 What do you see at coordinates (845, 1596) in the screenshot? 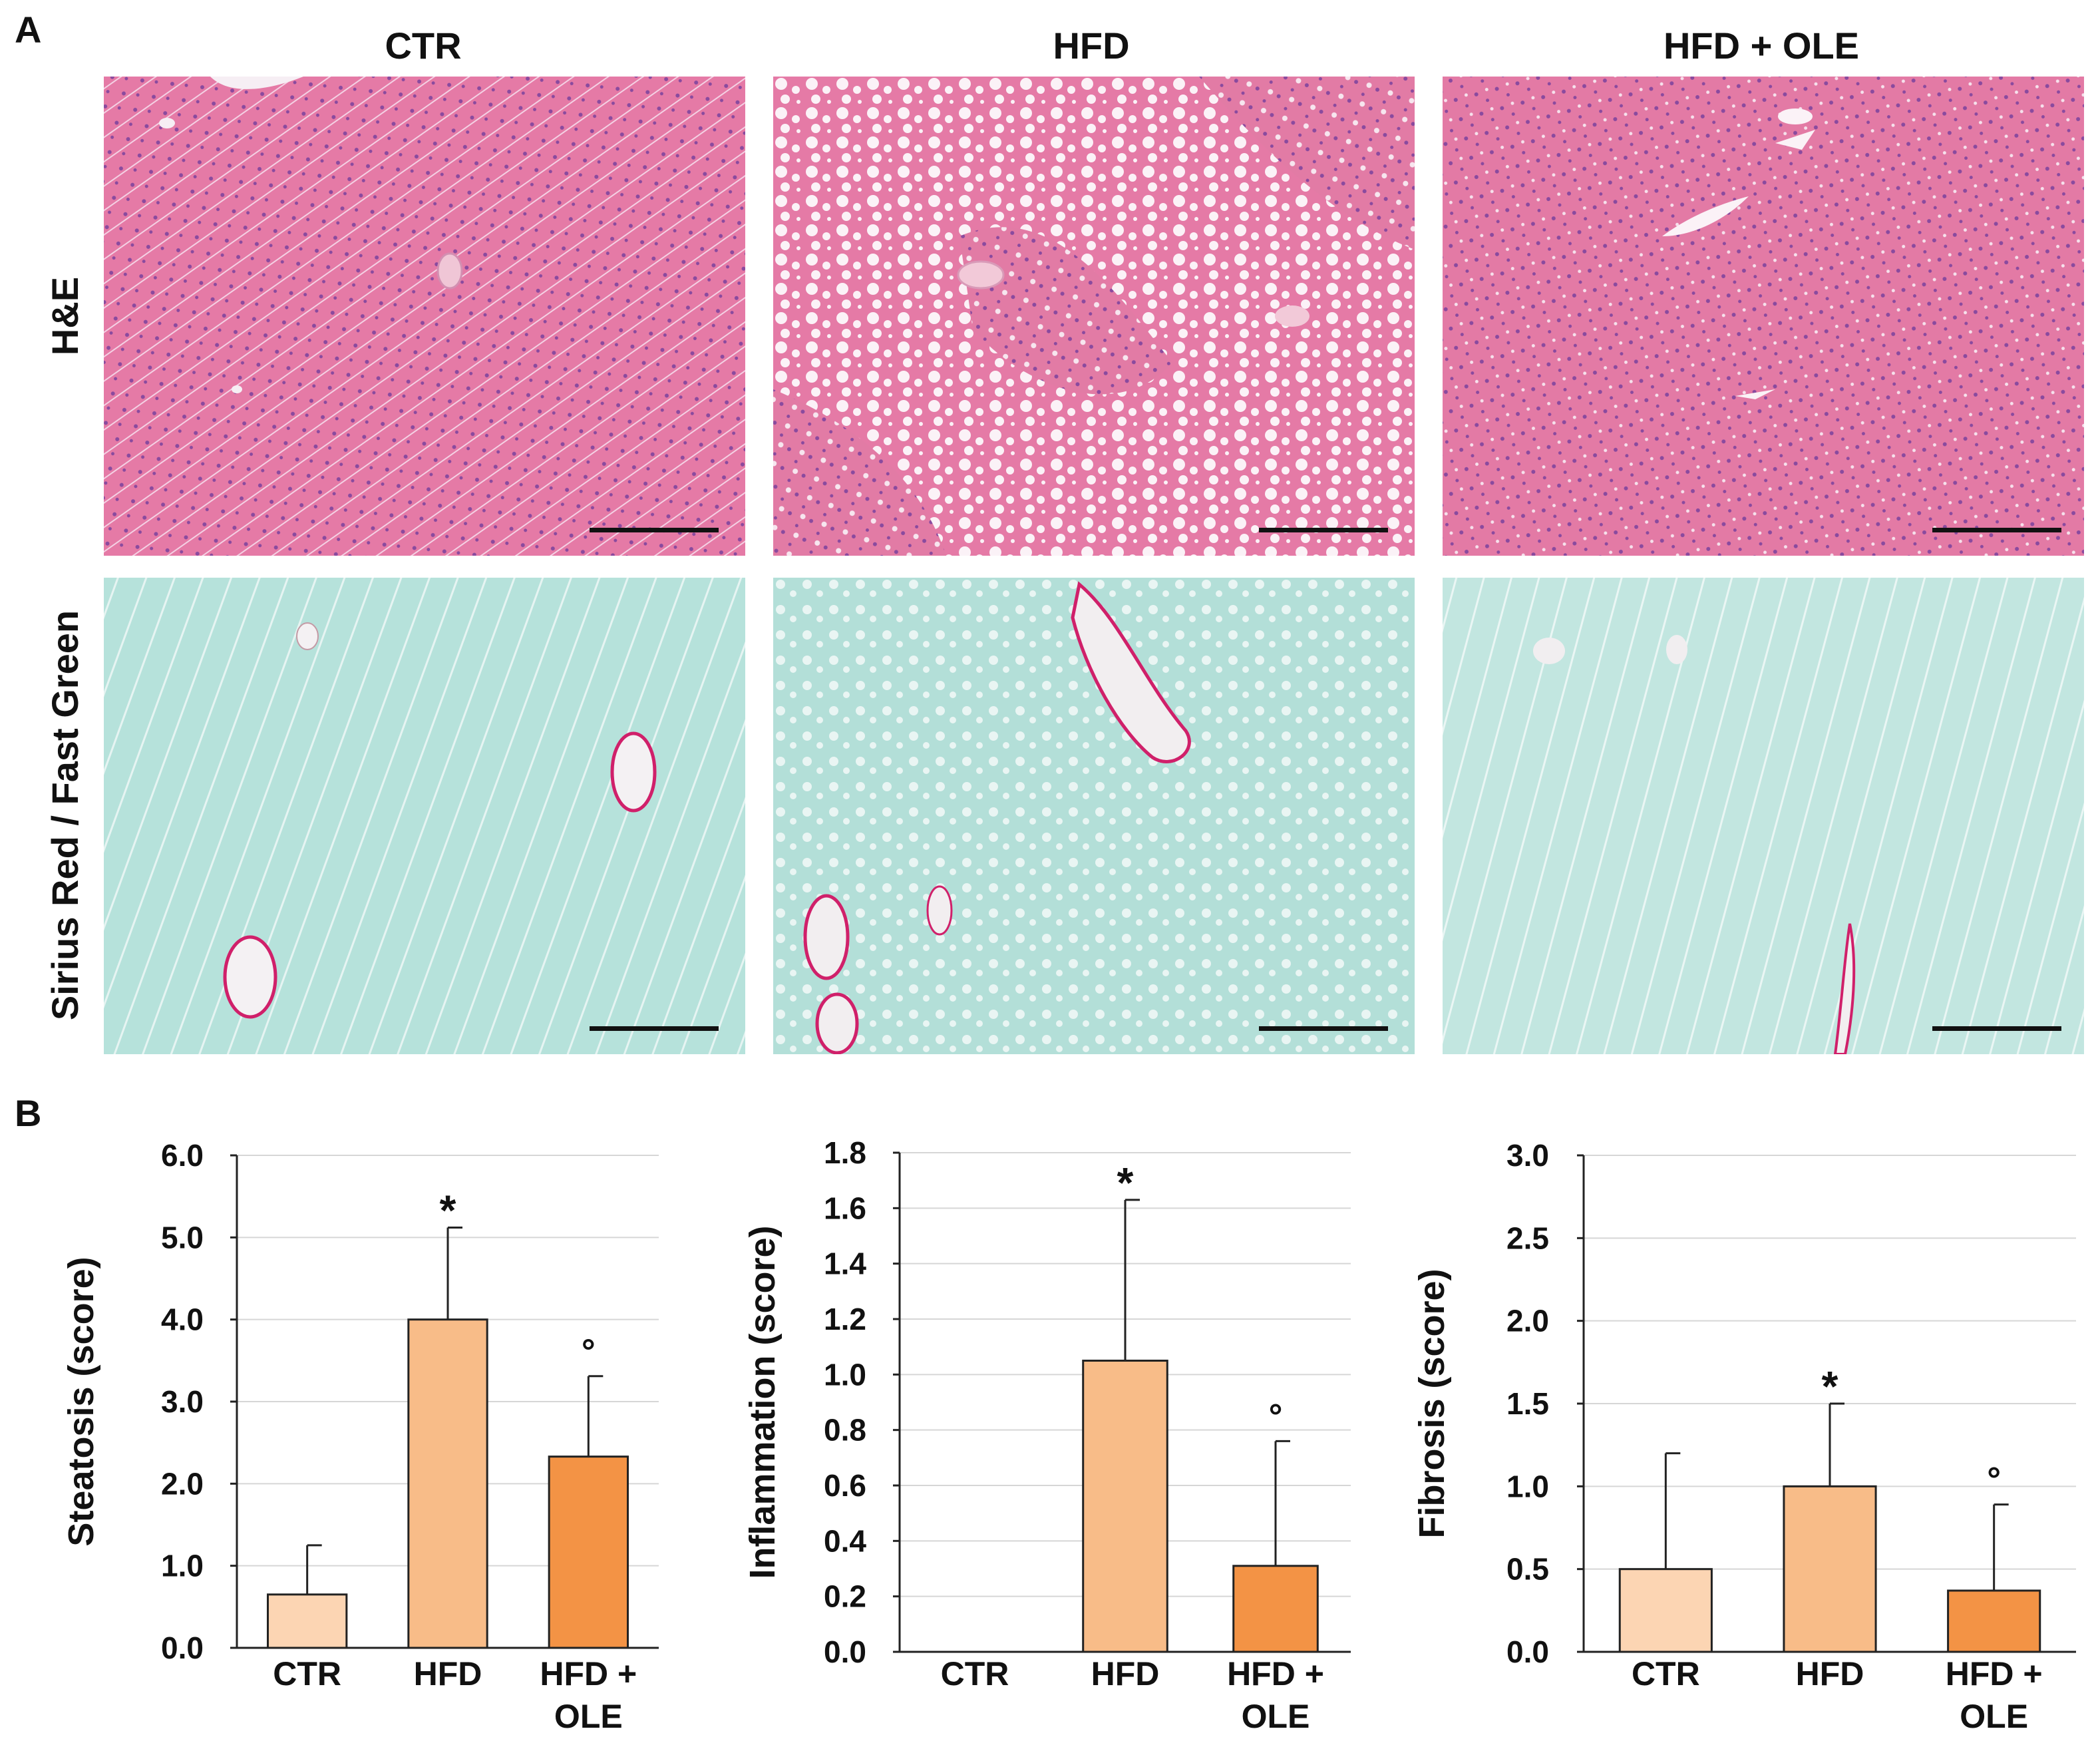
I see `y-tick-label: 0.2` at bounding box center [845, 1596].